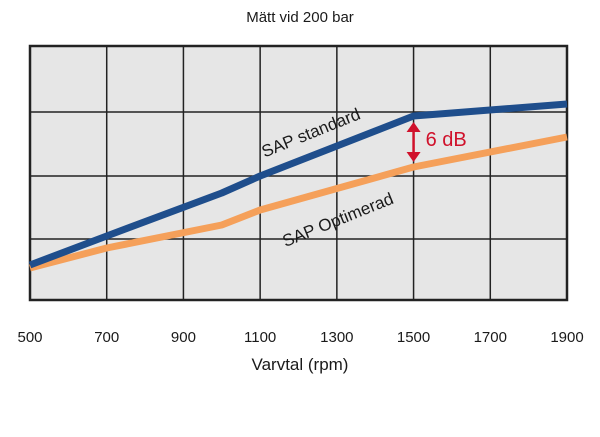 Image resolution: width=600 pixels, height=437 pixels. I want to click on difference-annotation: 6 dB, so click(436, 142).